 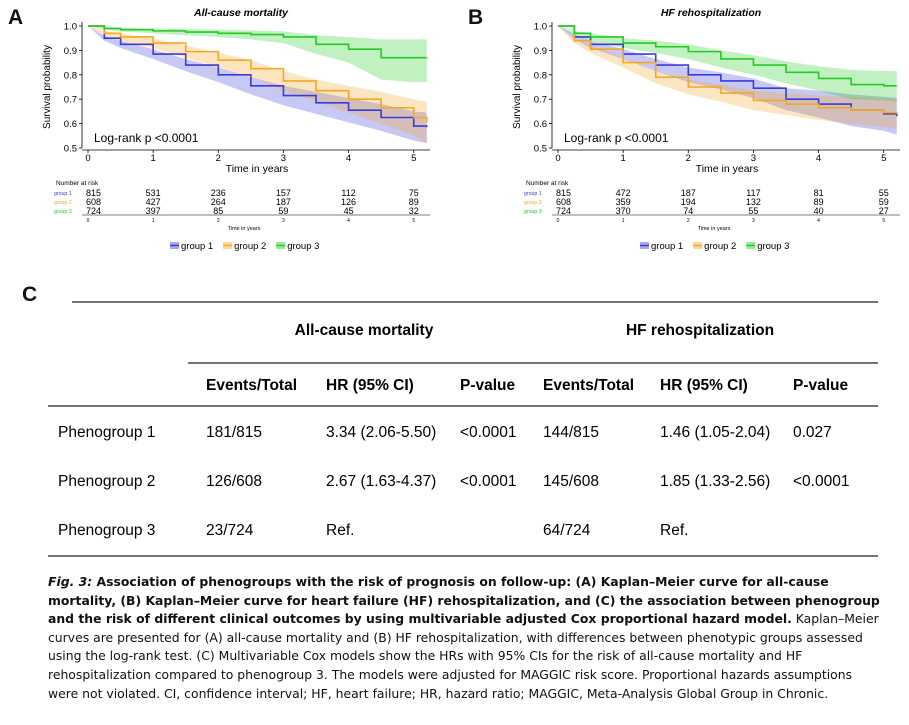 What do you see at coordinates (688, 193) in the screenshot?
I see `risk-value: 187` at bounding box center [688, 193].